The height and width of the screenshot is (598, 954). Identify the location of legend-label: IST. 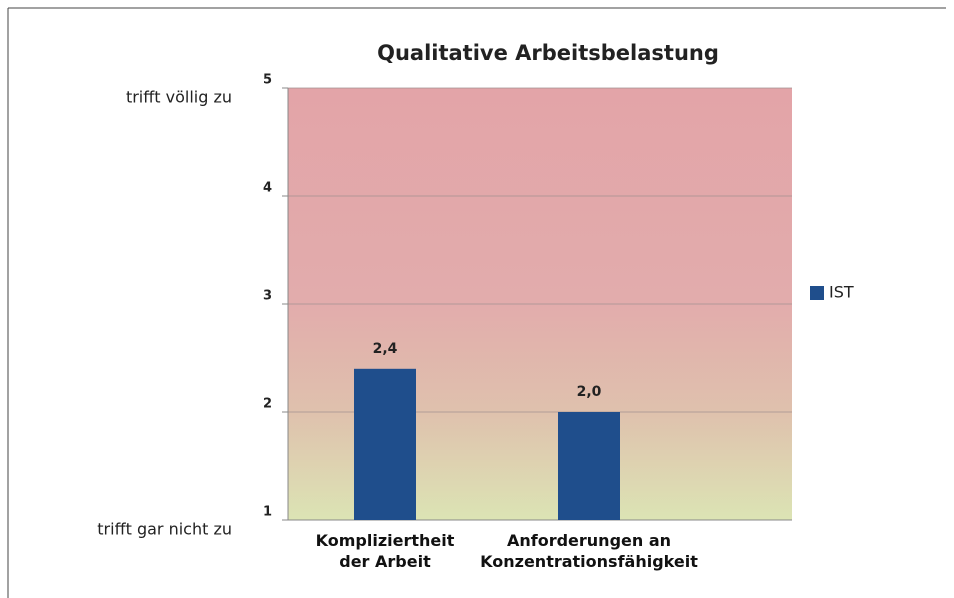
(841, 292).